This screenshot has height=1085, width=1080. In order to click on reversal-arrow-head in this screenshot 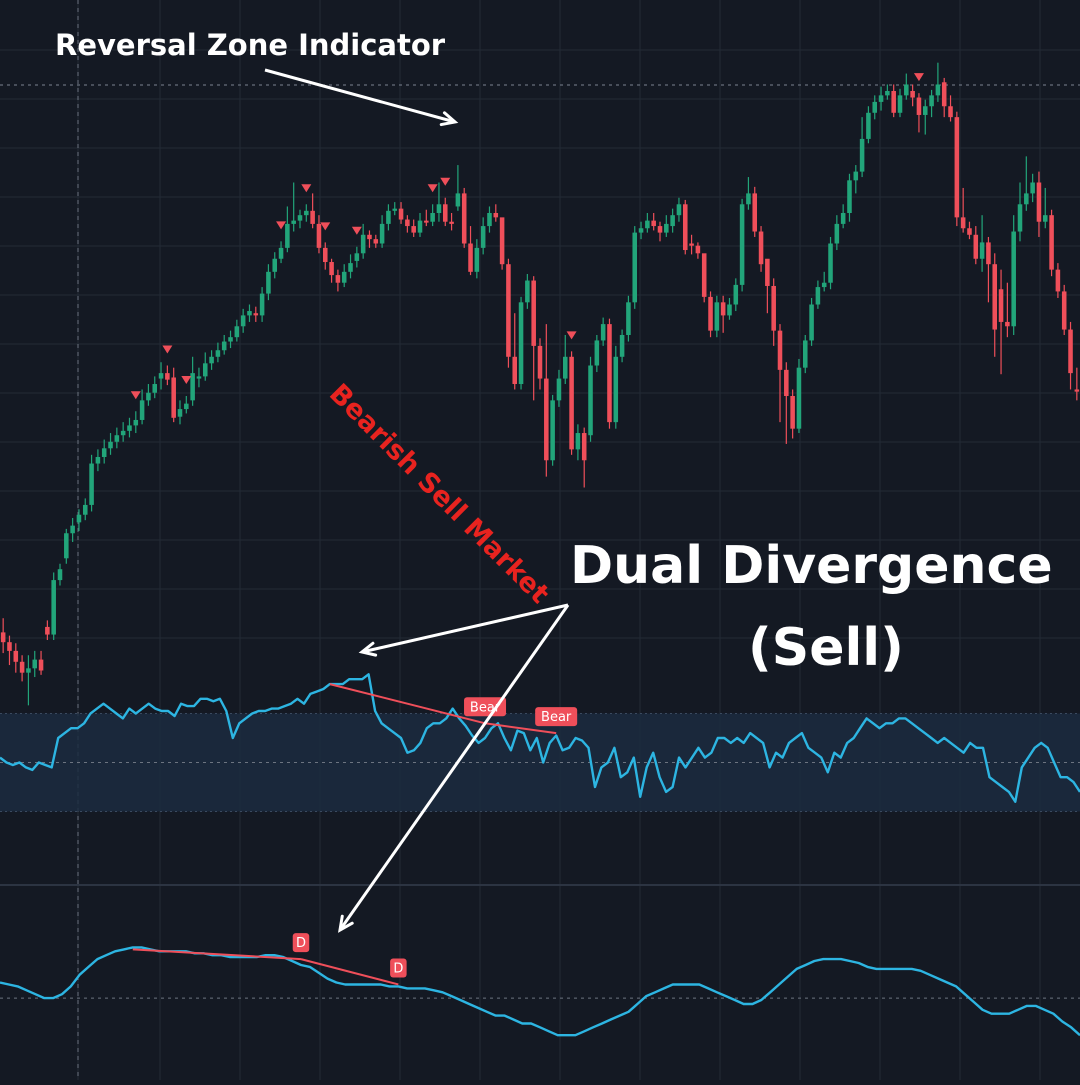, I will do `click(449, 119)`.